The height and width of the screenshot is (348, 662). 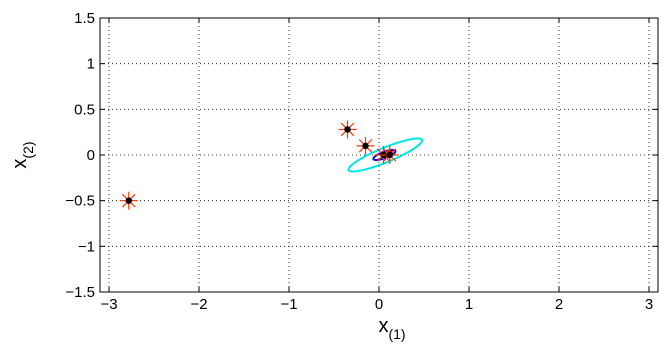 What do you see at coordinates (288, 304) in the screenshot?
I see `x-tick-label: −1` at bounding box center [288, 304].